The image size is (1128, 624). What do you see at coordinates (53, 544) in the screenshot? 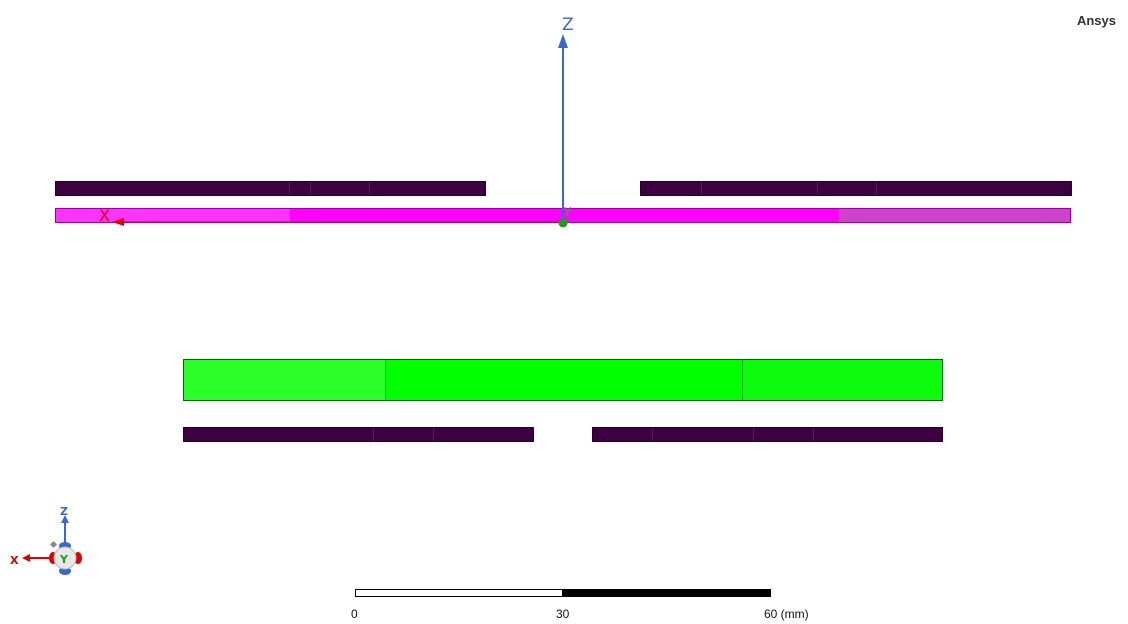
I see `triad-iso-view-icon` at bounding box center [53, 544].